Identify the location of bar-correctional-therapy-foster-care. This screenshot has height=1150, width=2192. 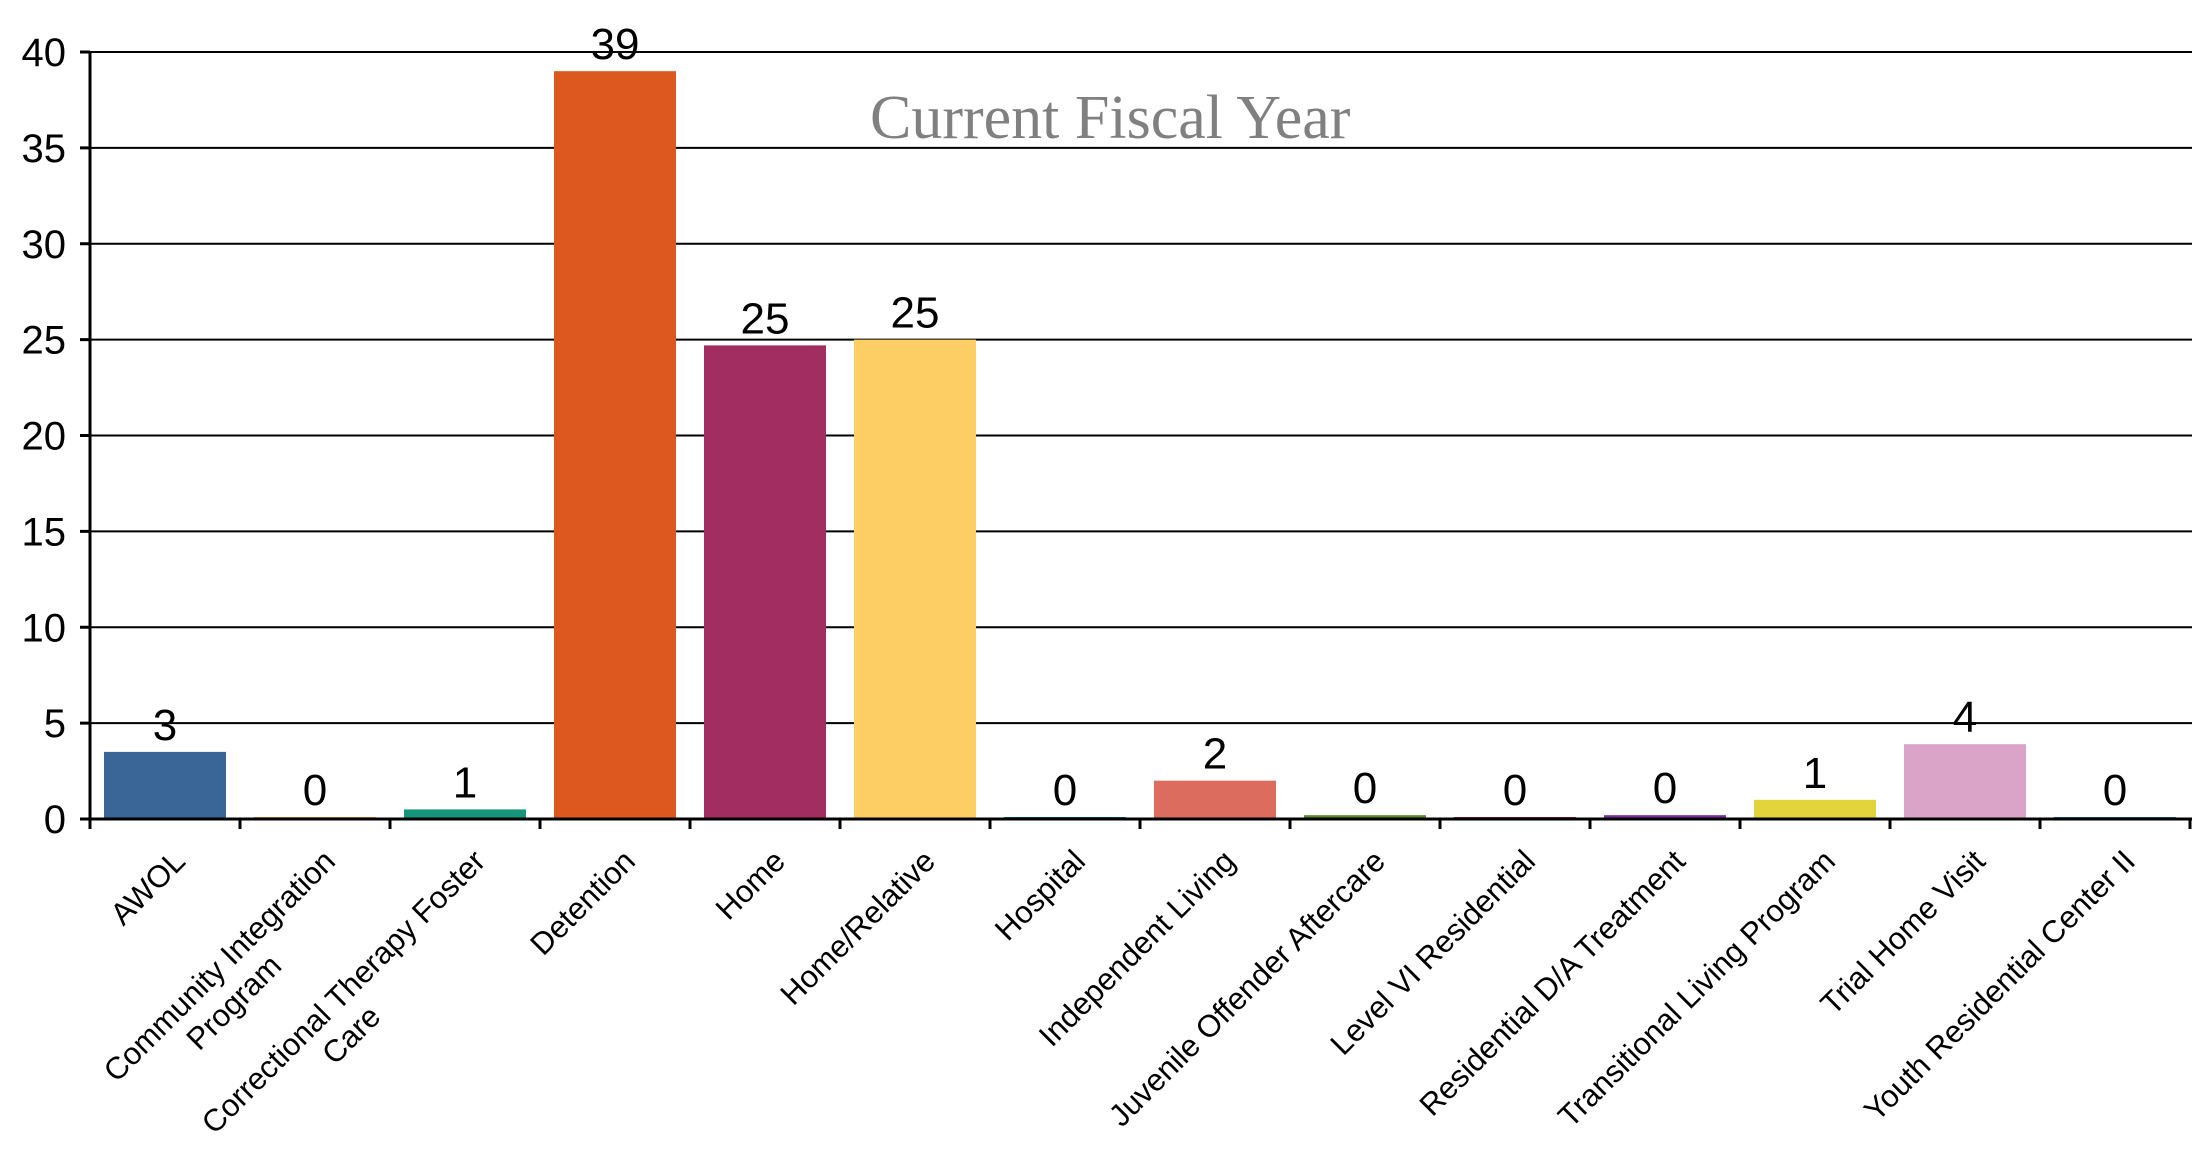
(465, 814).